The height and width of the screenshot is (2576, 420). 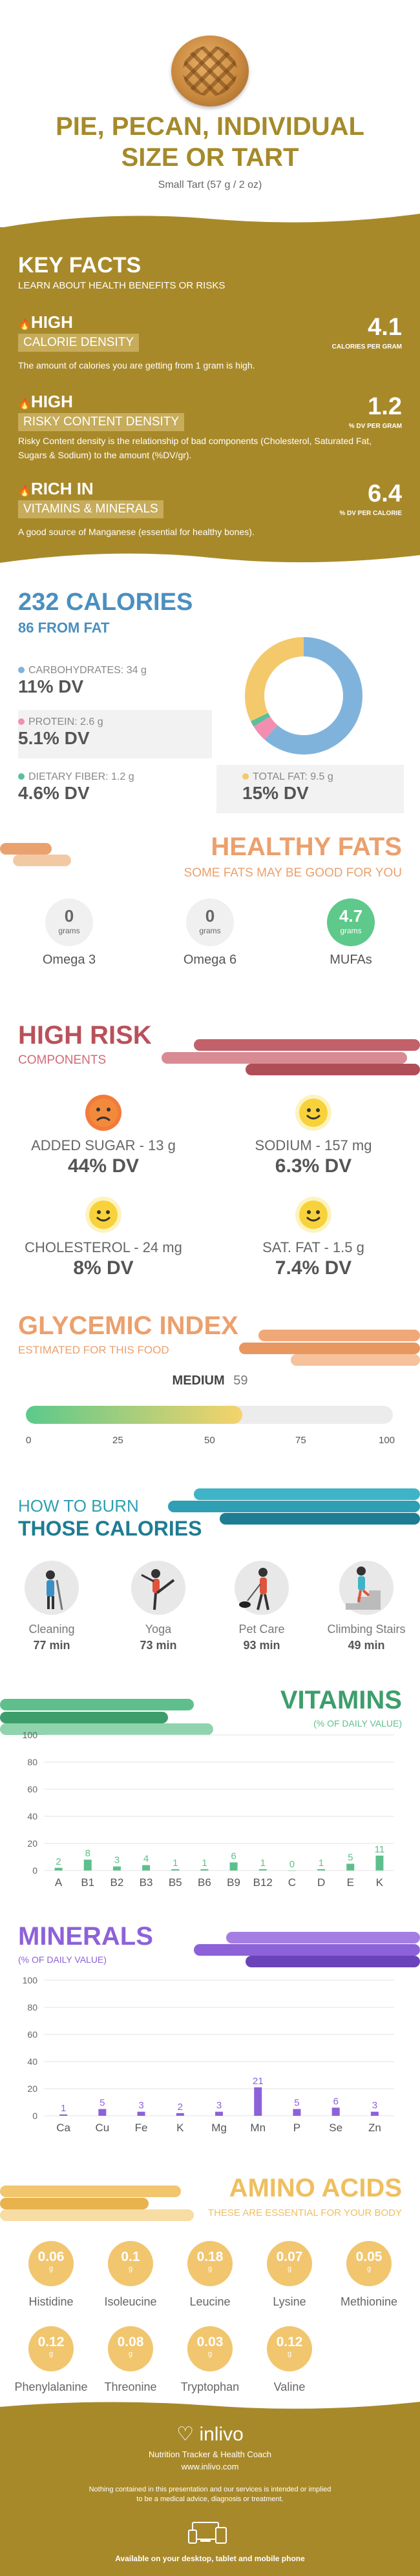 What do you see at coordinates (102, 2112) in the screenshot?
I see `bar-Cu` at bounding box center [102, 2112].